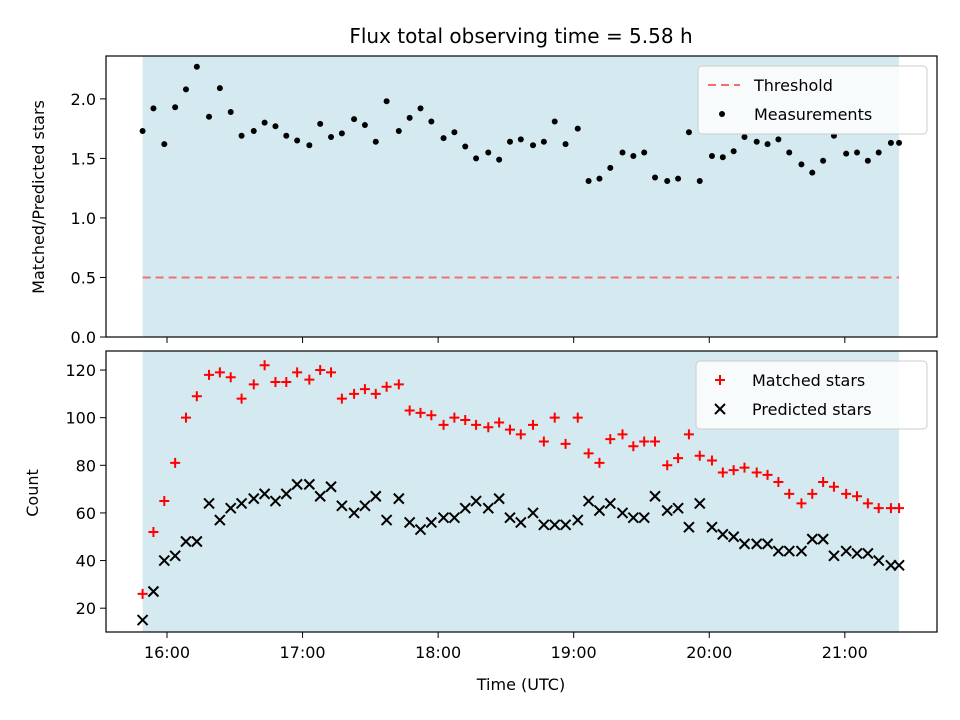  What do you see at coordinates (845, 652) in the screenshot?
I see `x-tick-label: 21:00` at bounding box center [845, 652].